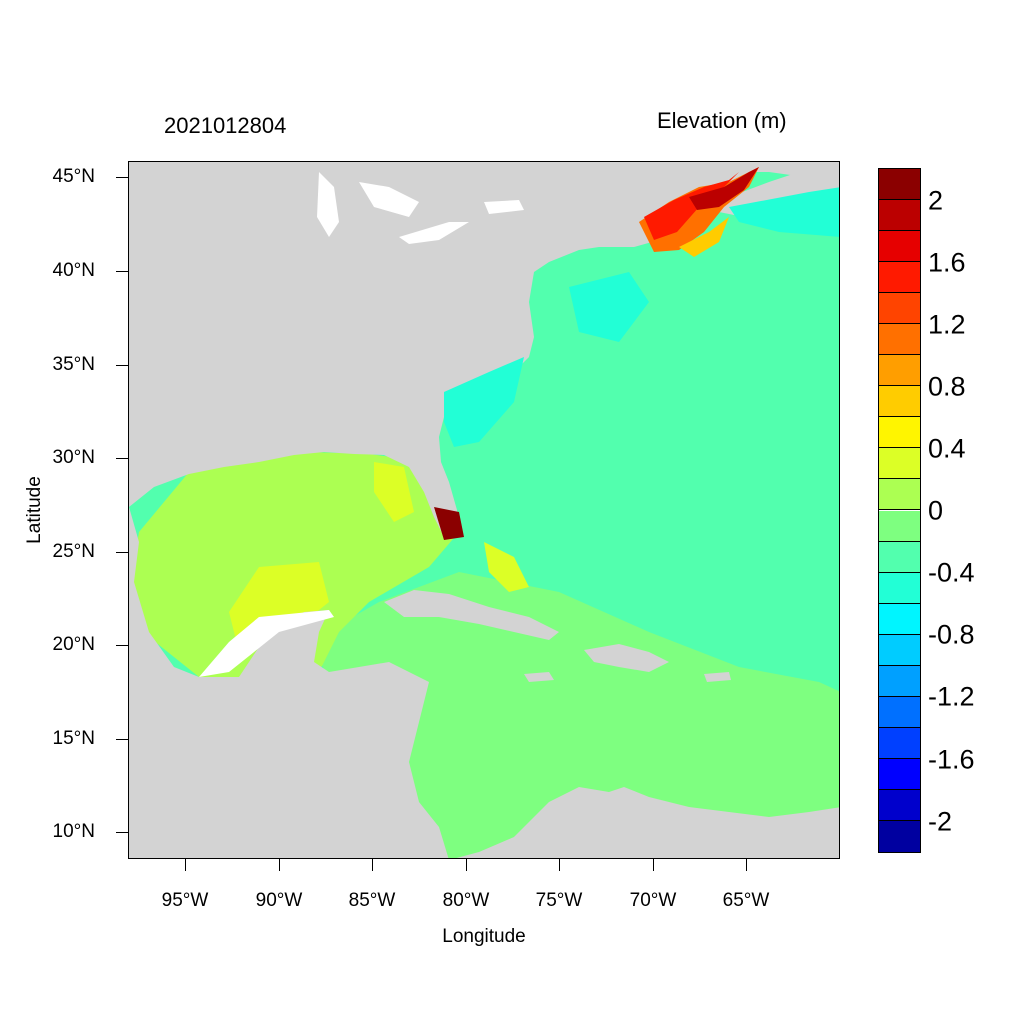 Image resolution: width=1024 pixels, height=1024 pixels. Describe the element at coordinates (434, 233) in the screenshot. I see `lake-erie` at that location.